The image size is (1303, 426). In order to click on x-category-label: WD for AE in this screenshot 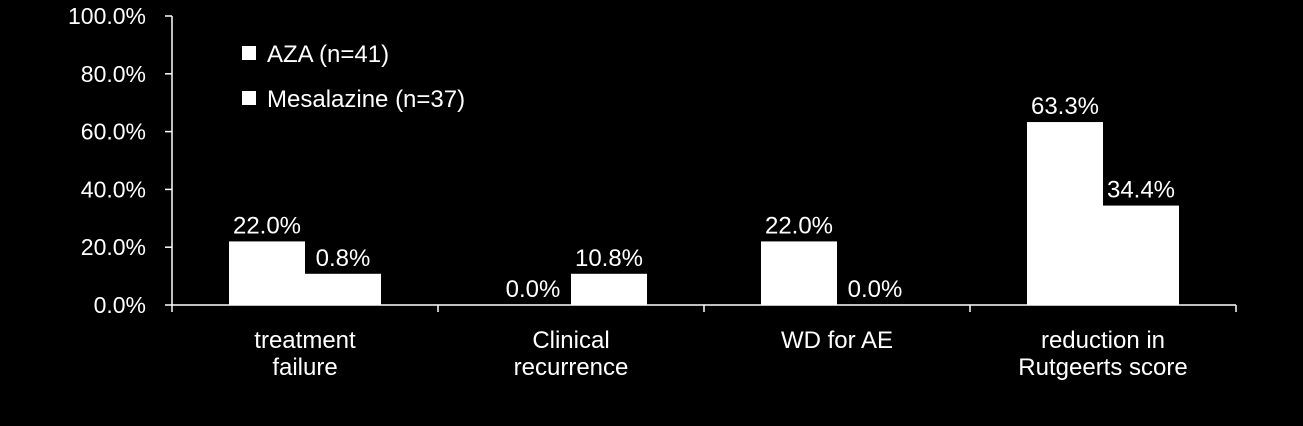, I will do `click(837, 340)`.